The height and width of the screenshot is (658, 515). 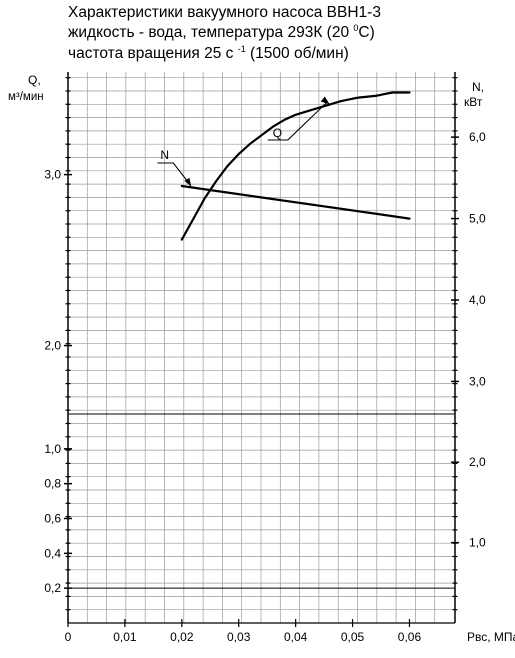 What do you see at coordinates (52, 484) in the screenshot?
I see `left-tick-label: 0,8` at bounding box center [52, 484].